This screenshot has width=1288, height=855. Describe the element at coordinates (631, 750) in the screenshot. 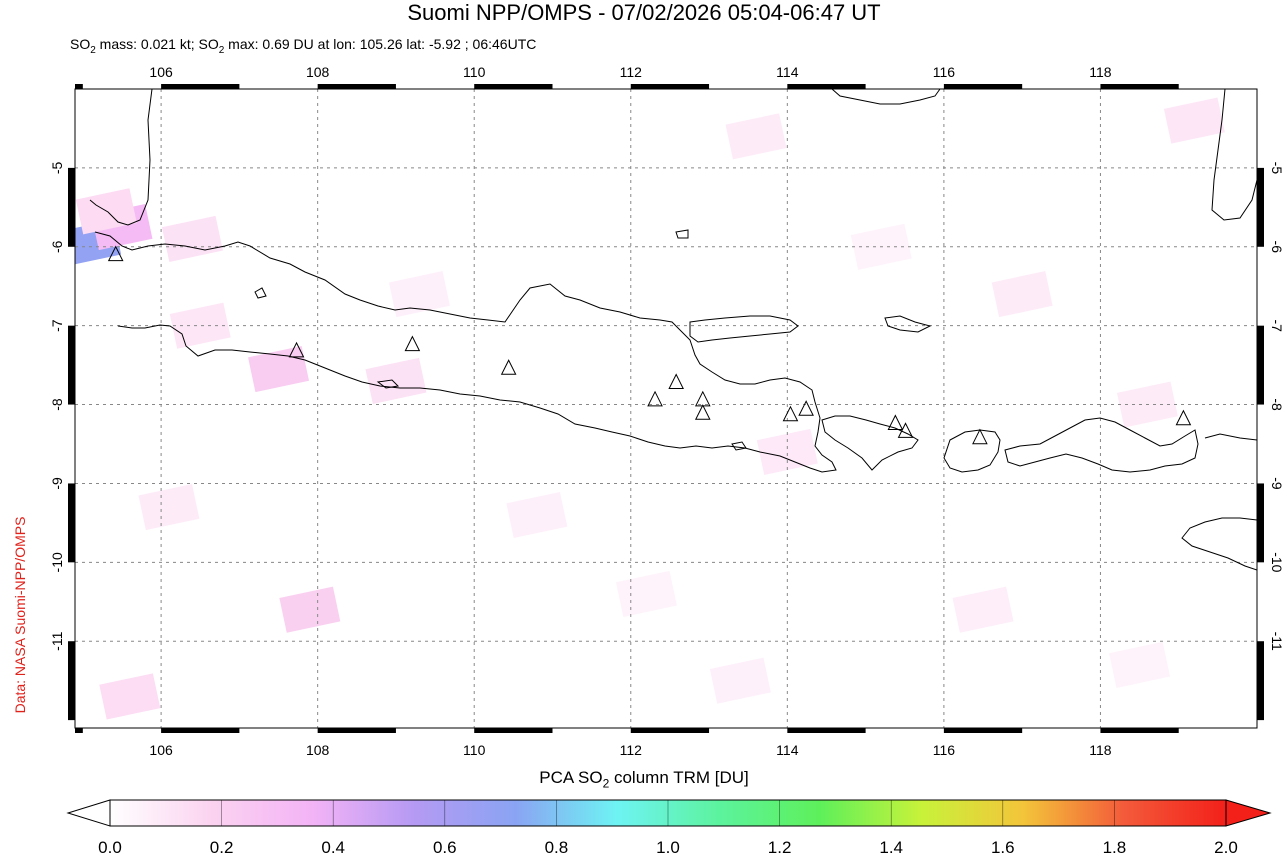

I see `tick-label-lon-bottom: 112` at that location.